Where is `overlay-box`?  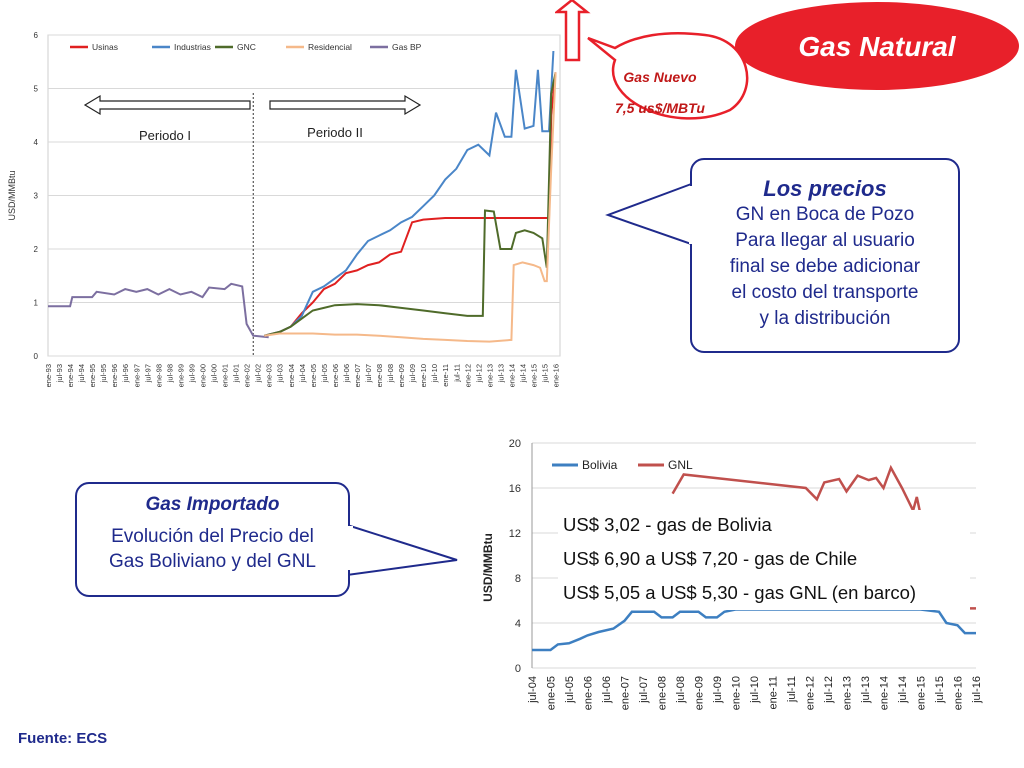
overlay-box is located at coordinates (764, 560).